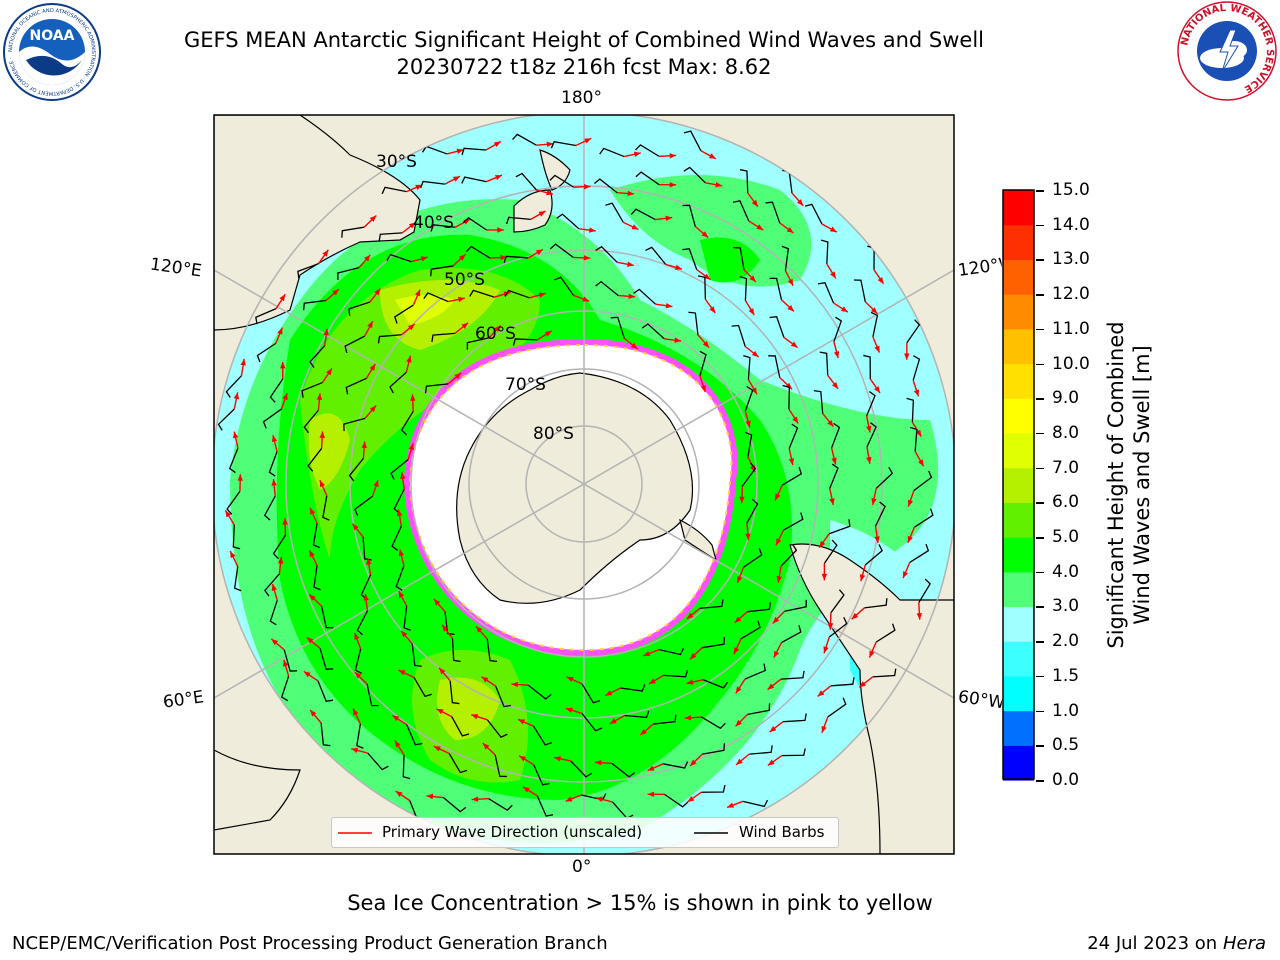 The width and height of the screenshot is (1280, 960). What do you see at coordinates (525, 385) in the screenshot?
I see `lat-label-70s: 70°S` at bounding box center [525, 385].